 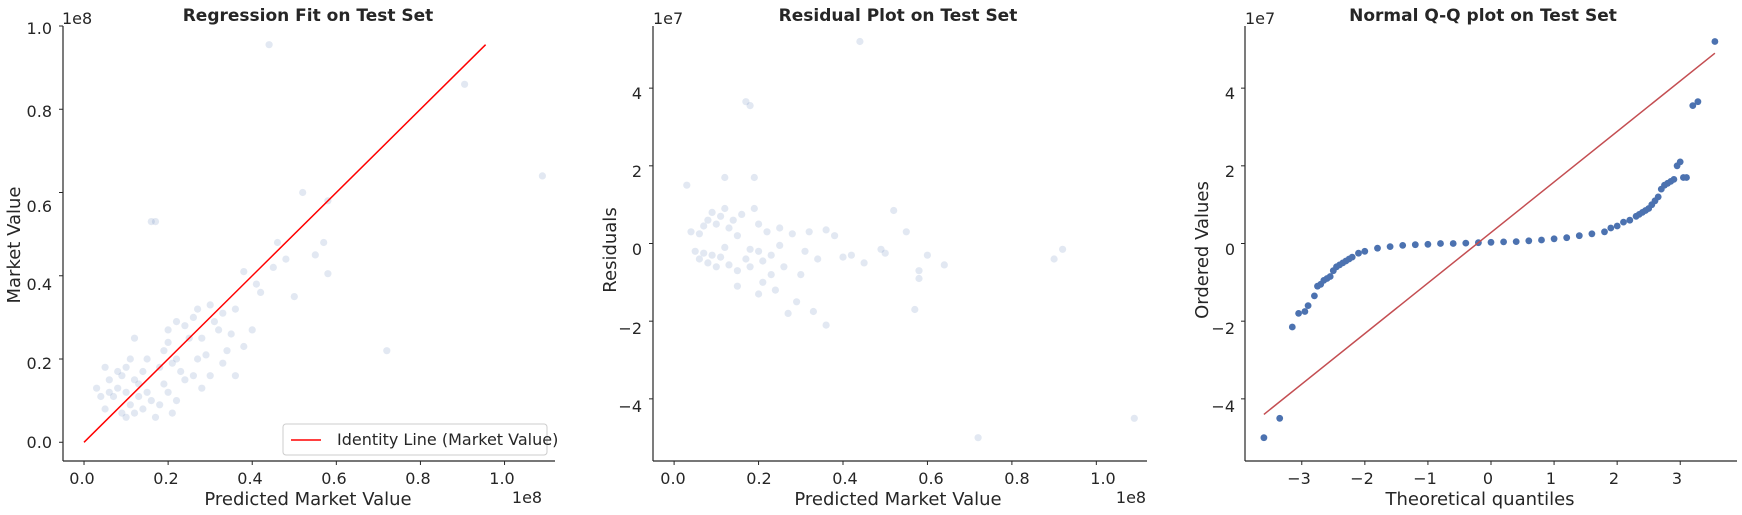 I want to click on legend: Identity Line (Market Value), so click(x=420, y=439).